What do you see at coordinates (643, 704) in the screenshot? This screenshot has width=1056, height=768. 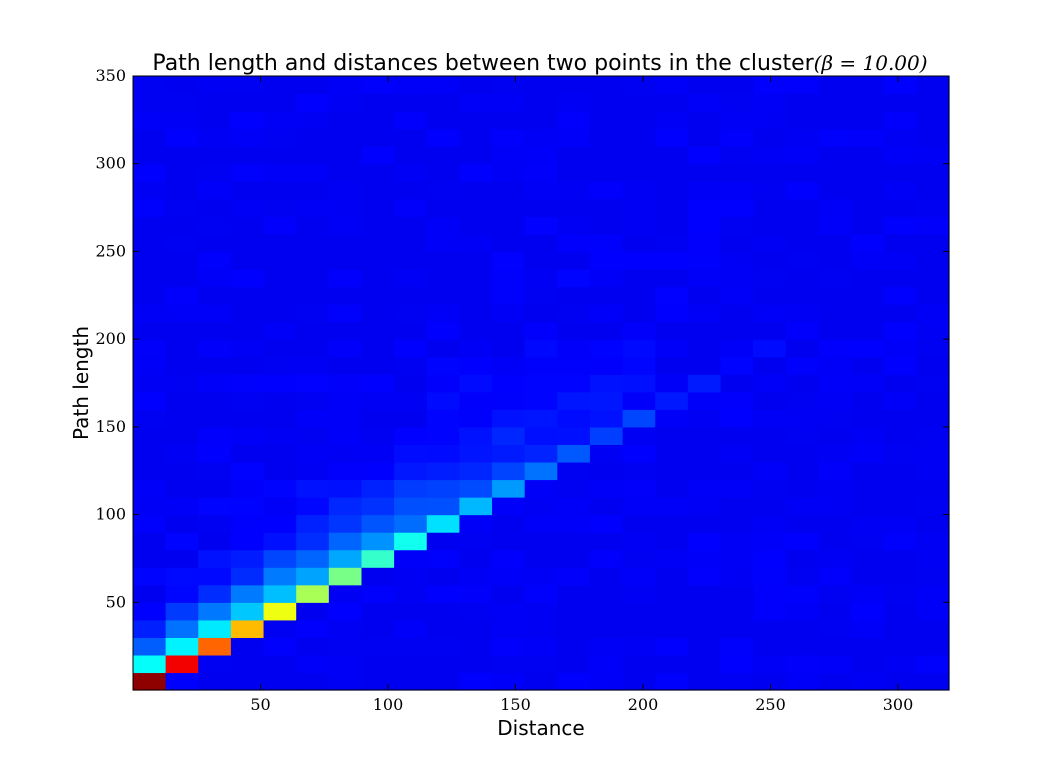 I see `x-tick-label: 200` at bounding box center [643, 704].